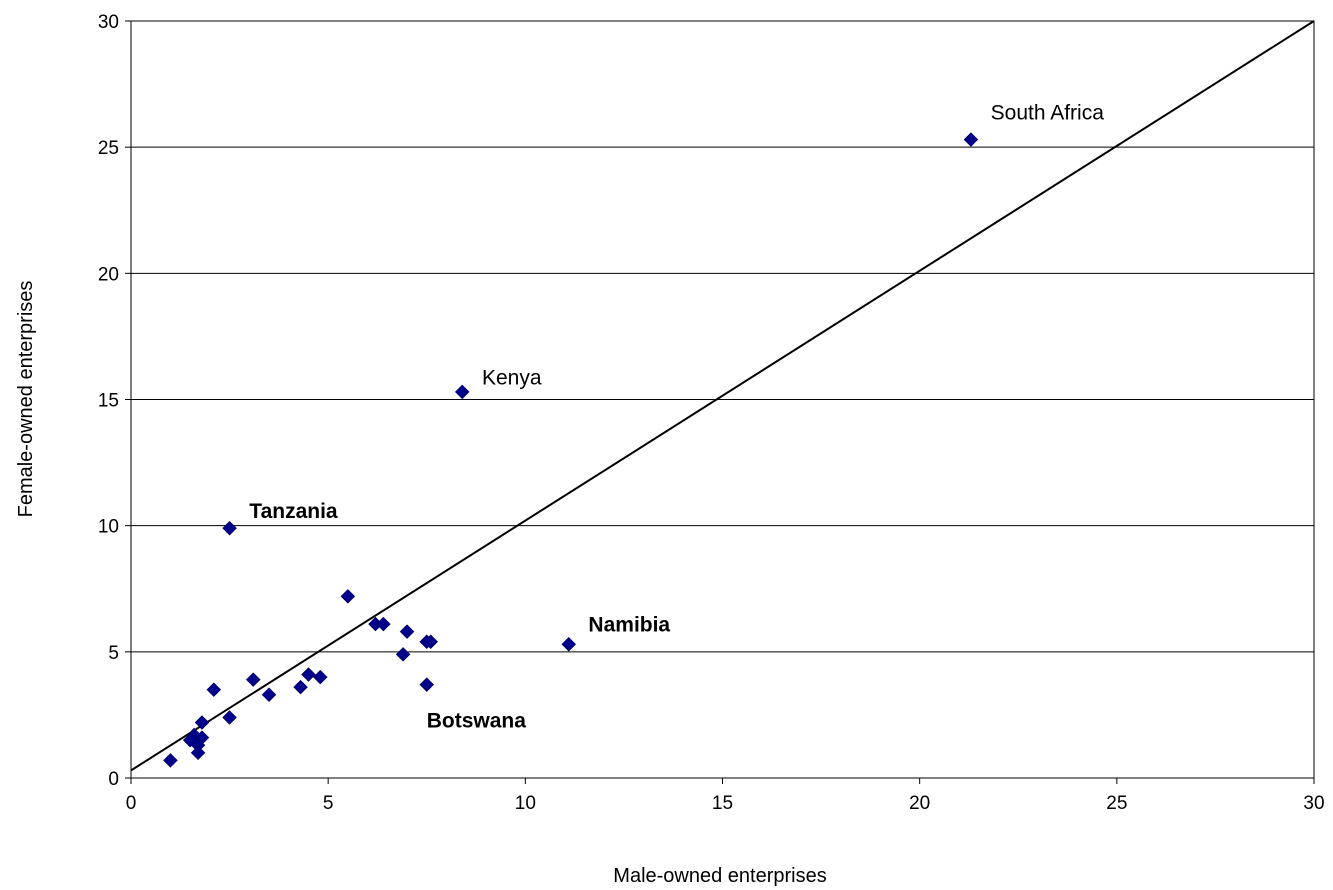 The image size is (1333, 890). What do you see at coordinates (108, 401) in the screenshot?
I see `y-tick-label: 15` at bounding box center [108, 401].